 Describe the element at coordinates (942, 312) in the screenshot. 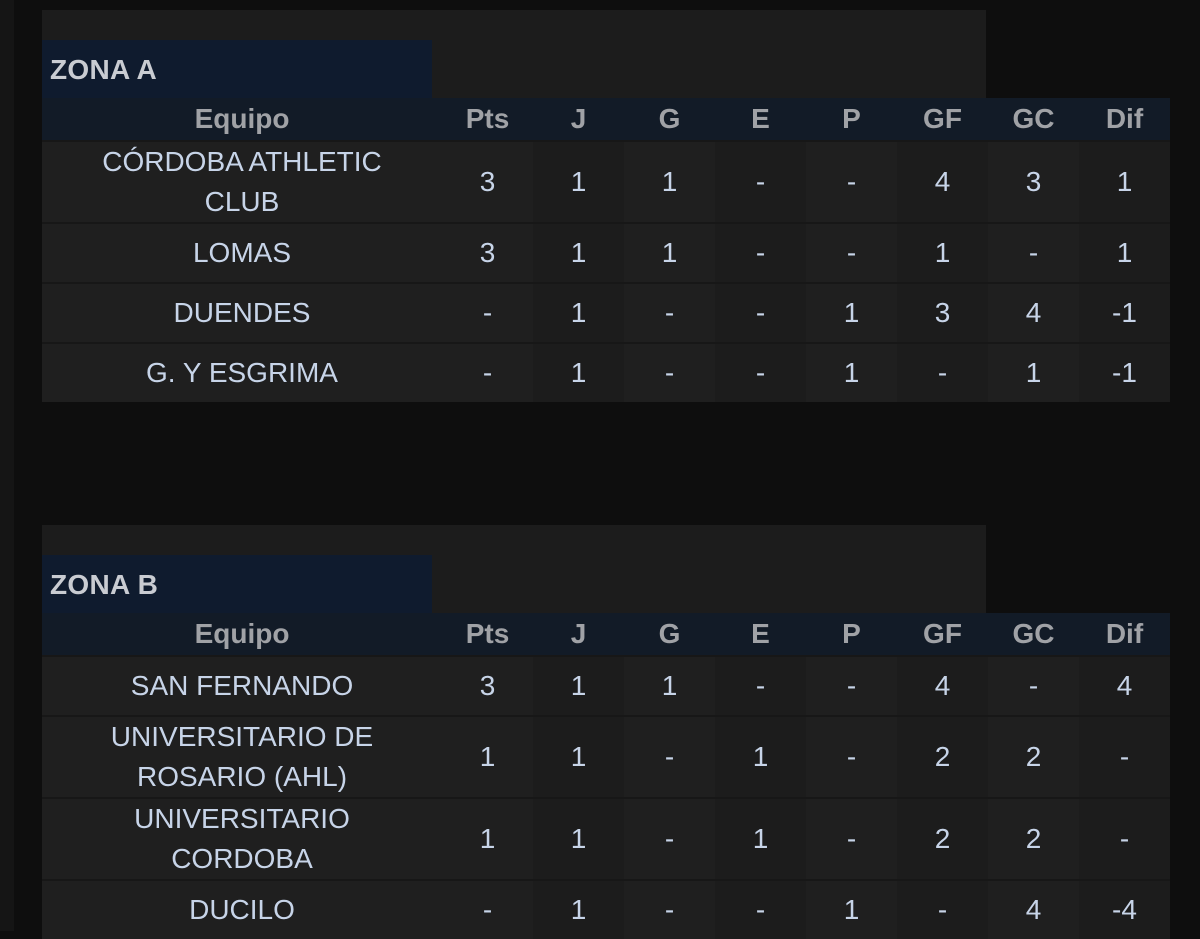

I see `cell-gf: 3` at that location.